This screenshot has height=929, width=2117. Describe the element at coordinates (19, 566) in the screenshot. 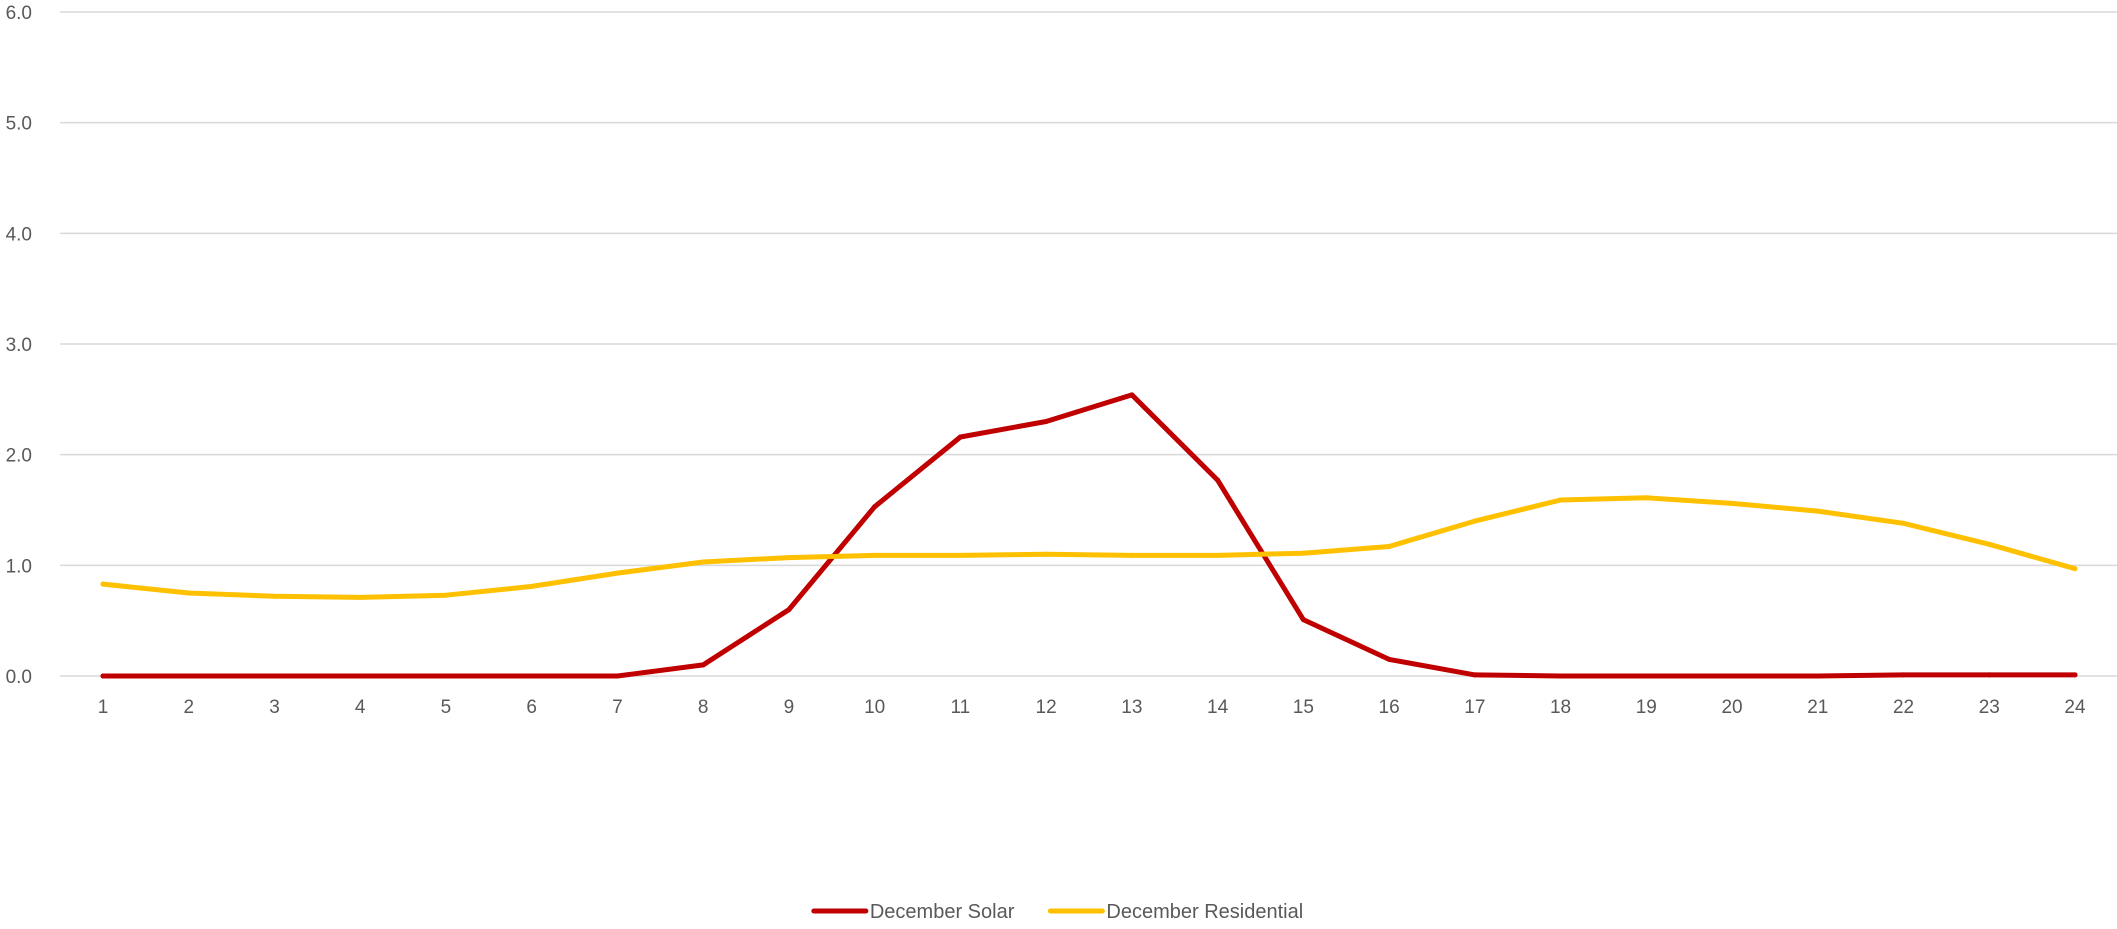

I see `y-tick-label: 1.0` at that location.